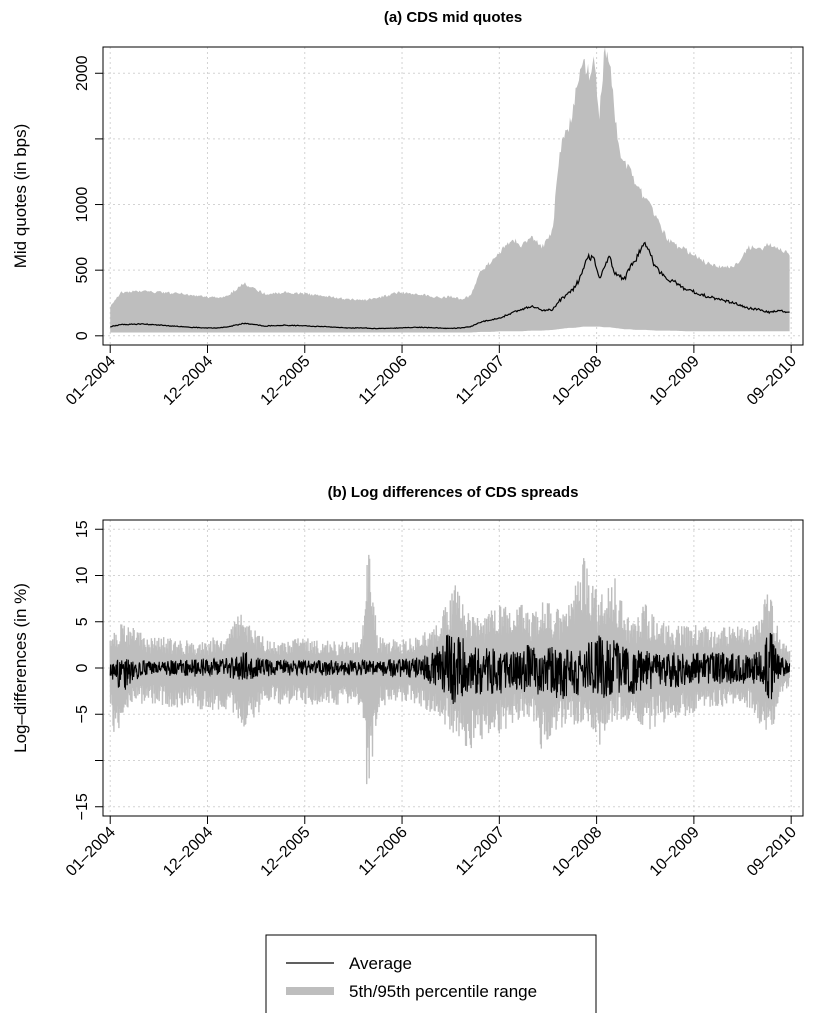 The height and width of the screenshot is (1013, 818). Describe the element at coordinates (82, 621) in the screenshot. I see `y-tick-label: 5` at that location.